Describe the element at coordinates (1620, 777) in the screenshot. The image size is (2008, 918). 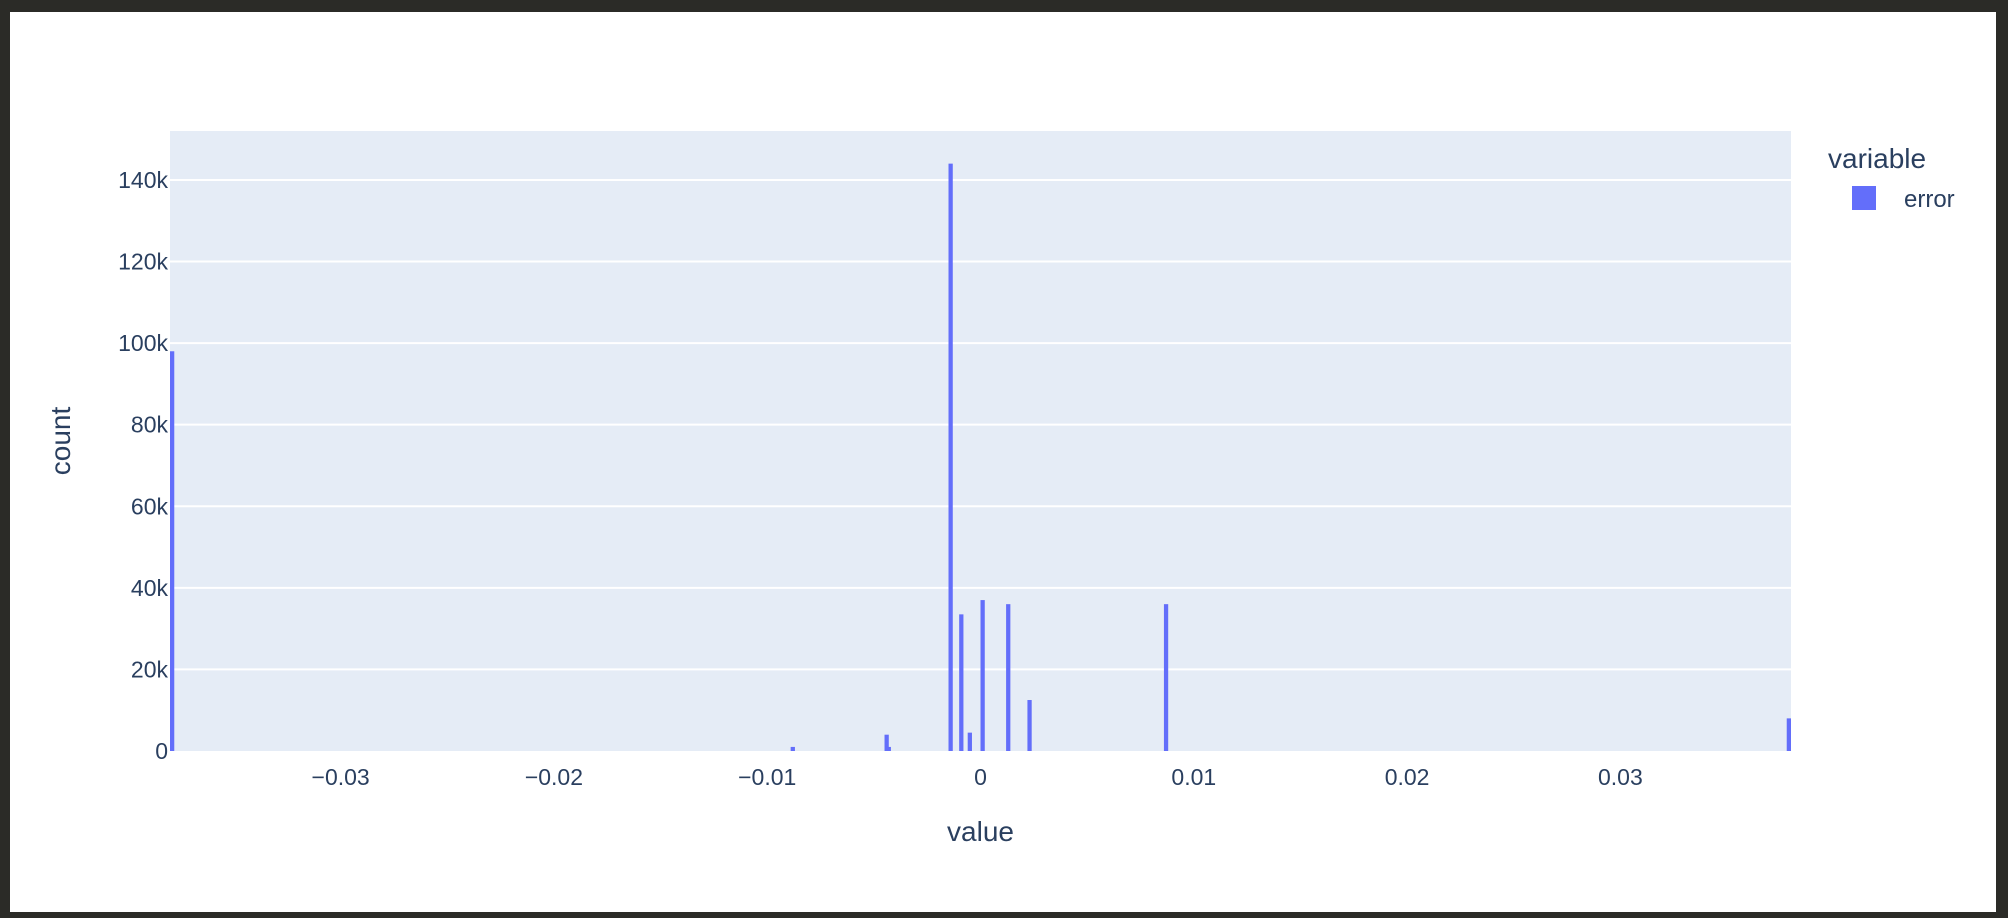
I see `x-tick-label-6: 0.03` at that location.